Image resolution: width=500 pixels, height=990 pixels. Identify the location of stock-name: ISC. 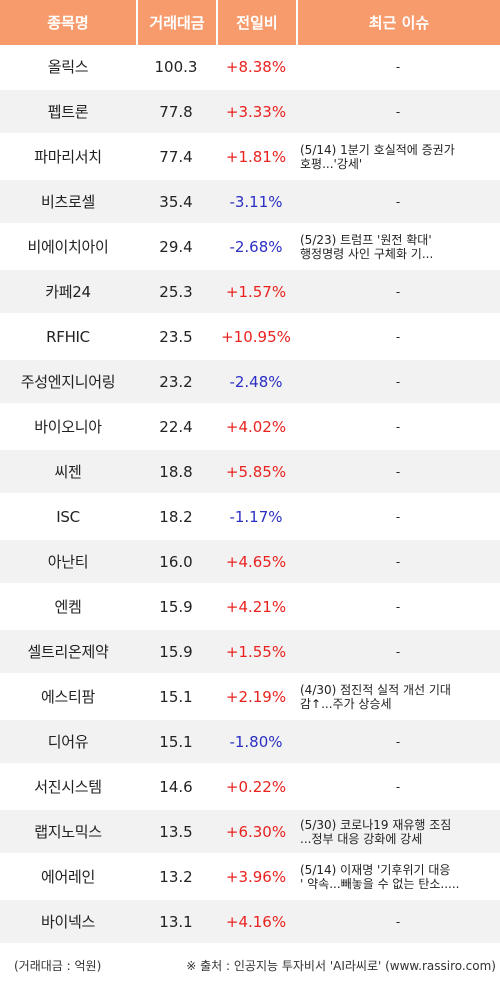
(68, 517).